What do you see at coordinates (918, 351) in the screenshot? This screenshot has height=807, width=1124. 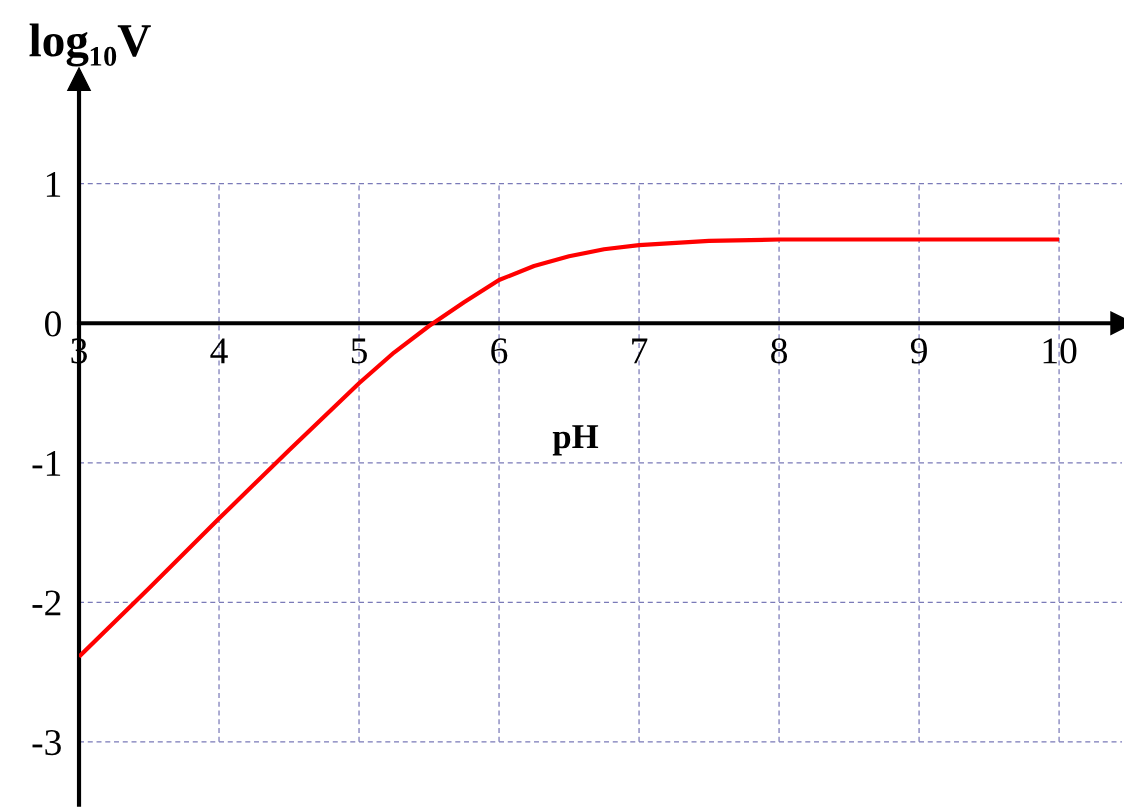 I see `x-tick-label: 9` at bounding box center [918, 351].